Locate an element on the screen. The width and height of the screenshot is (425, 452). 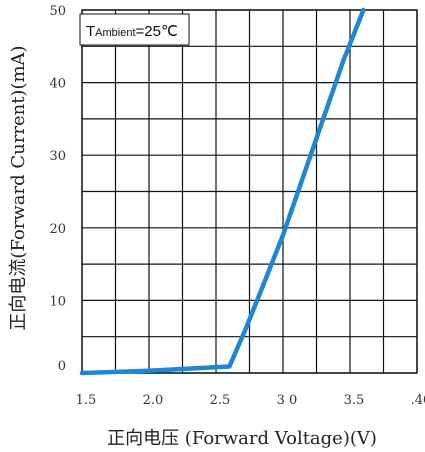
x-tick-label: 3.5 is located at coordinates (354, 400).